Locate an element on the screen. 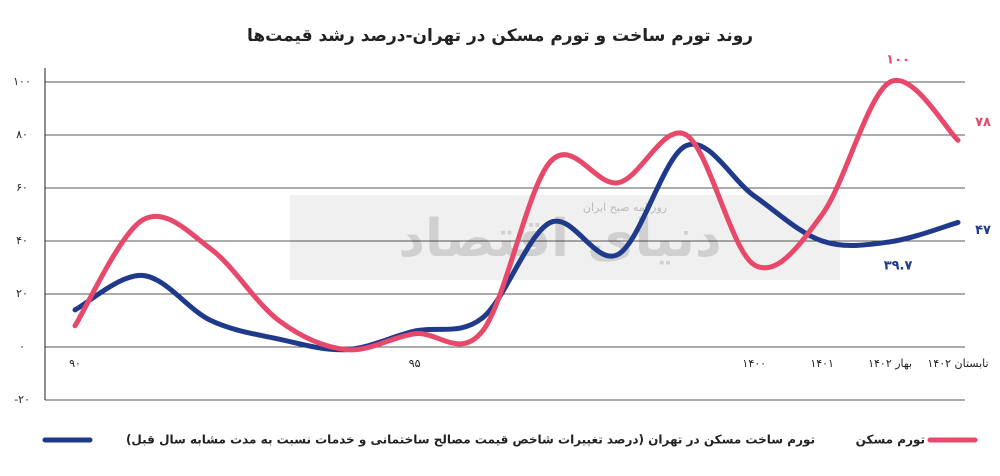  watermark: دنیای اقتصاد is located at coordinates (559, 239).